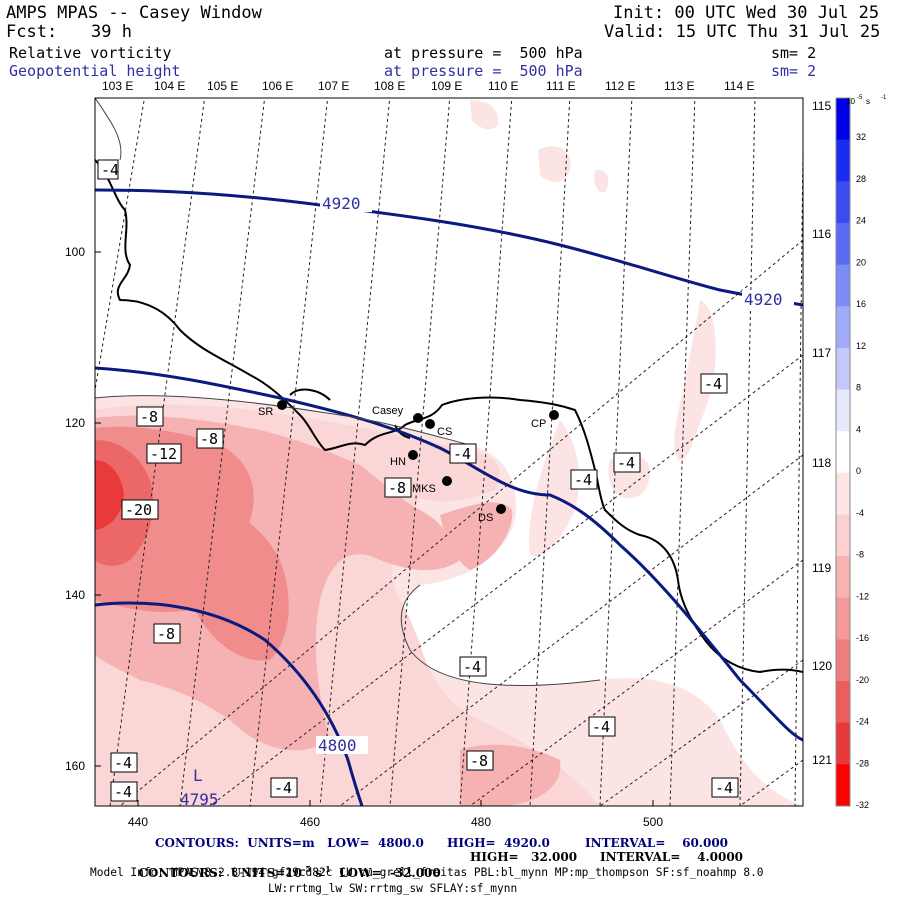 Image resolution: width=900 pixels, height=900 pixels. I want to click on colorbar-label: 0, so click(858, 471).